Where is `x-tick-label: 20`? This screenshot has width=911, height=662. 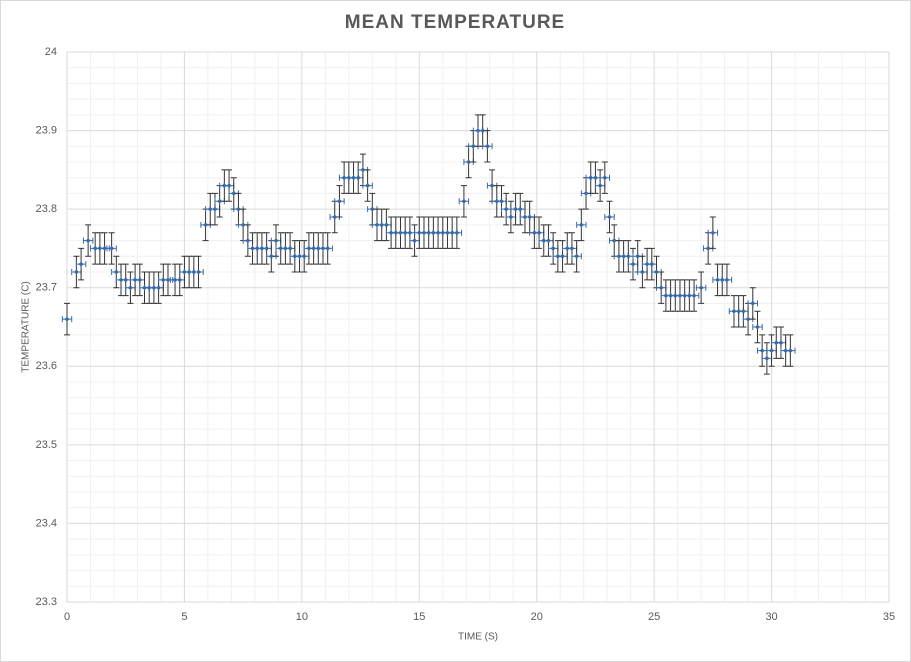 x-tick-label: 20 is located at coordinates (537, 617).